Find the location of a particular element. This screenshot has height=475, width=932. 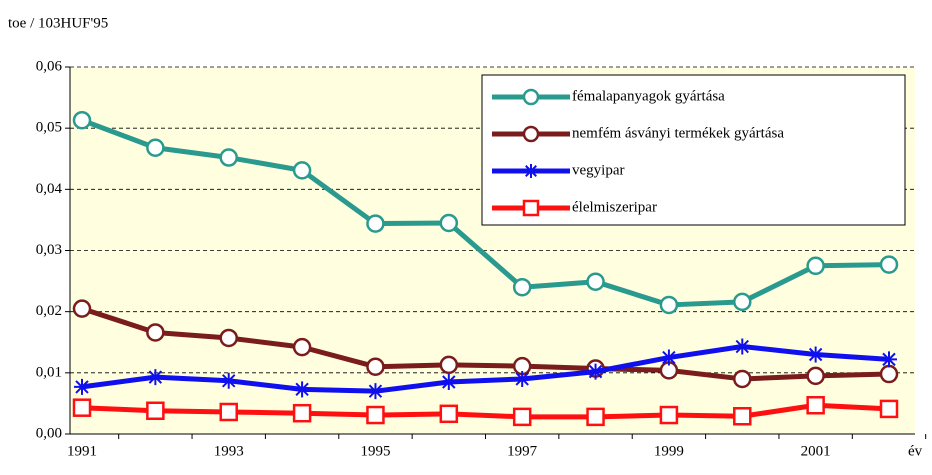

y-tick-label: 0,04 is located at coordinates (49, 189).